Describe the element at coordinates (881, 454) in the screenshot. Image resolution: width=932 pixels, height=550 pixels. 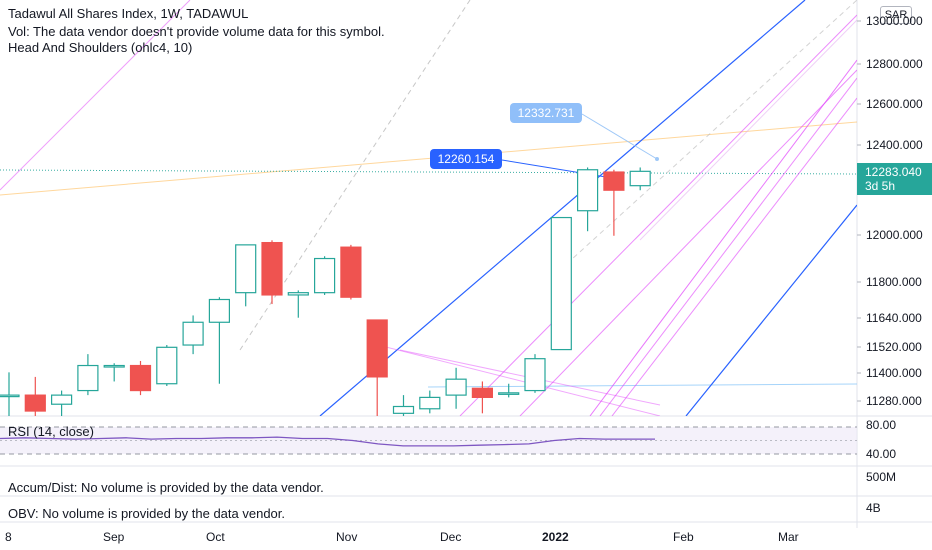
I see `rsi-tick: 40.00` at that location.